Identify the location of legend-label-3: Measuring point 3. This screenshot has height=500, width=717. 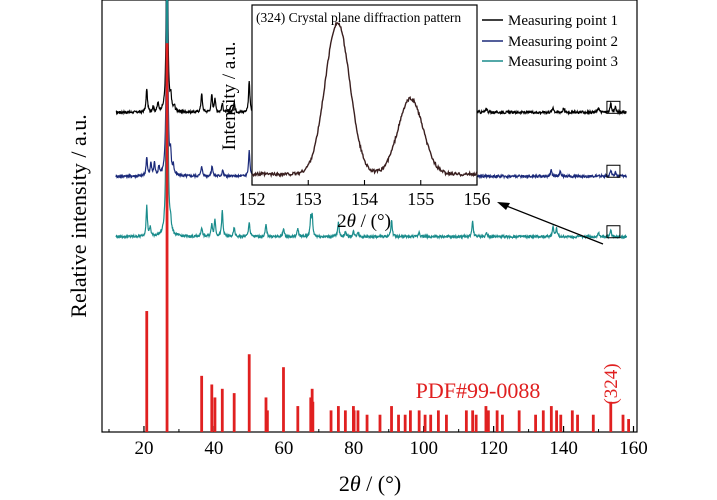
(563, 62).